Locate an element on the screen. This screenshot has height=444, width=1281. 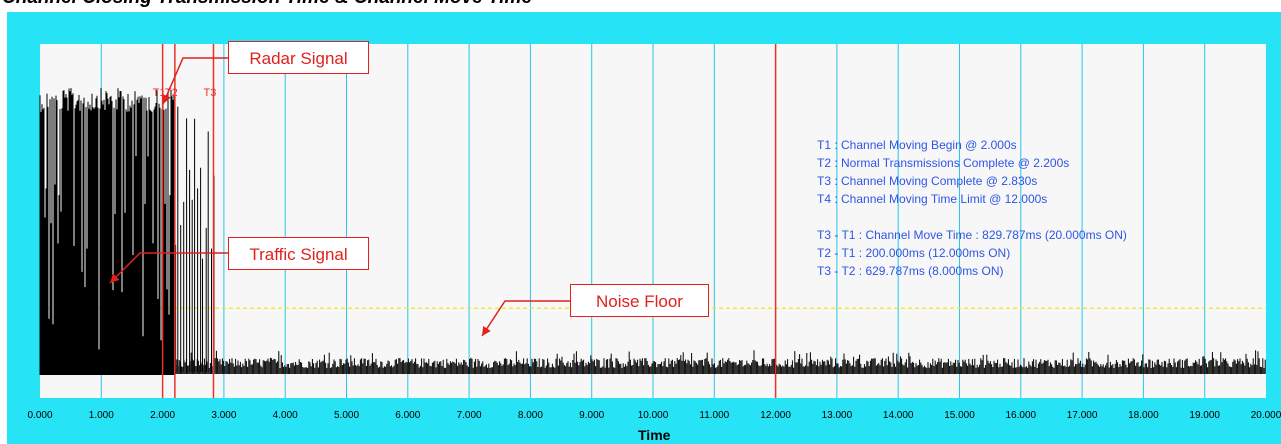
x-tick-label: 3.000 is located at coordinates (223, 415).